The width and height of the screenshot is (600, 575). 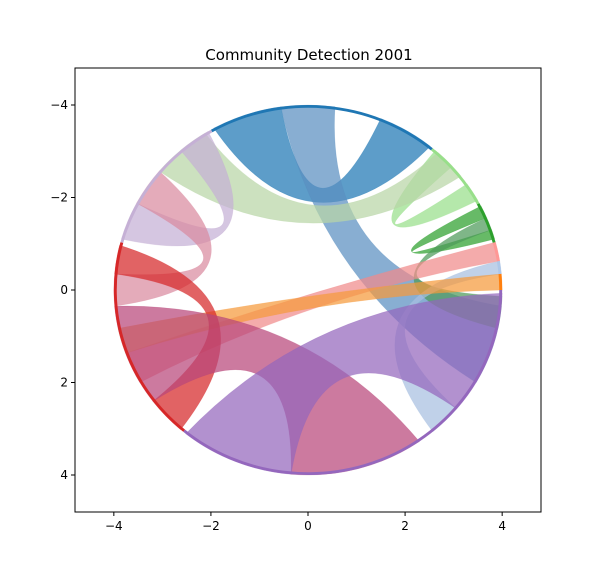 I want to click on y-axis: −4 −2 0 2 4, so click(x=62, y=290).